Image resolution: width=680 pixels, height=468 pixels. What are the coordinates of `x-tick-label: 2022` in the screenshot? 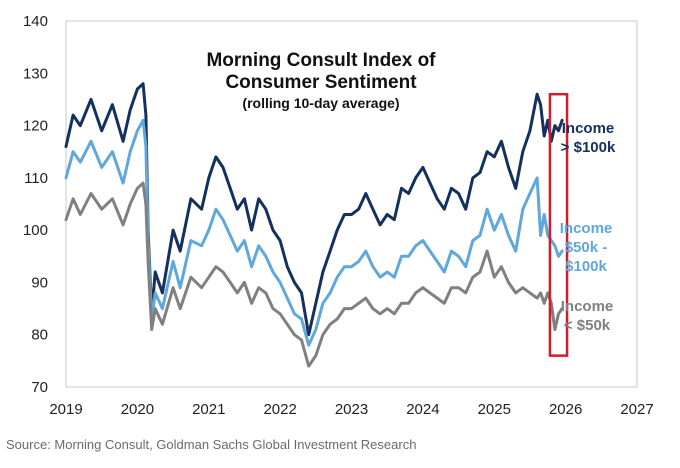 It's located at (279, 409).